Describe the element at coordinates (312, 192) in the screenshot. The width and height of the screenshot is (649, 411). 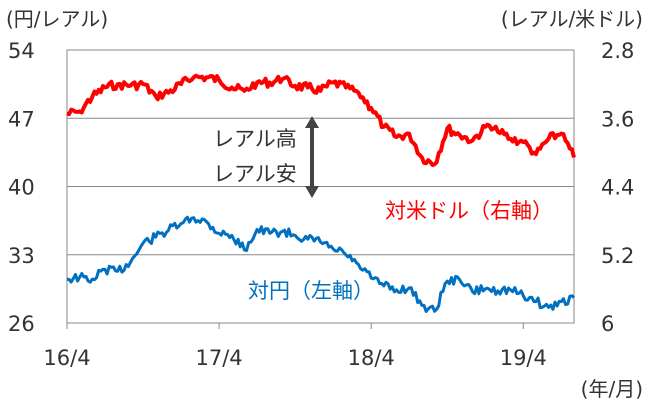
I see `arrow-down-icon` at that location.